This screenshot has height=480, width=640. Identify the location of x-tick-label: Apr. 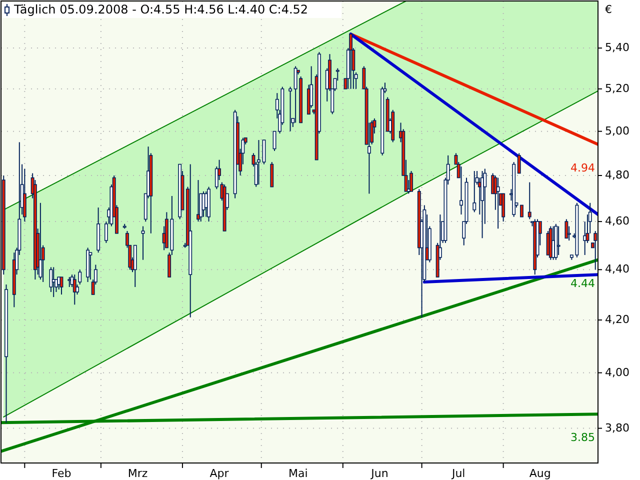
(220, 473).